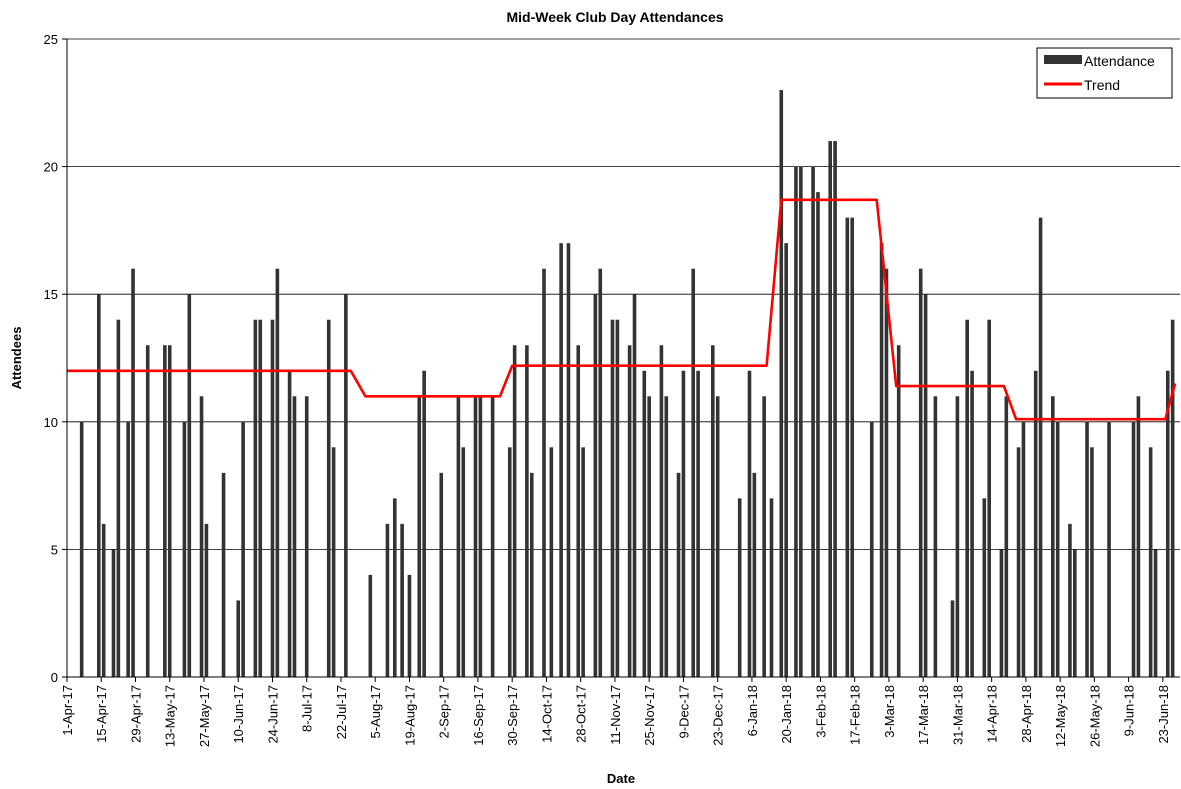 The image size is (1181, 789). Describe the element at coordinates (512, 715) in the screenshot. I see `x-tick-label: 30-Sep-17` at that location.